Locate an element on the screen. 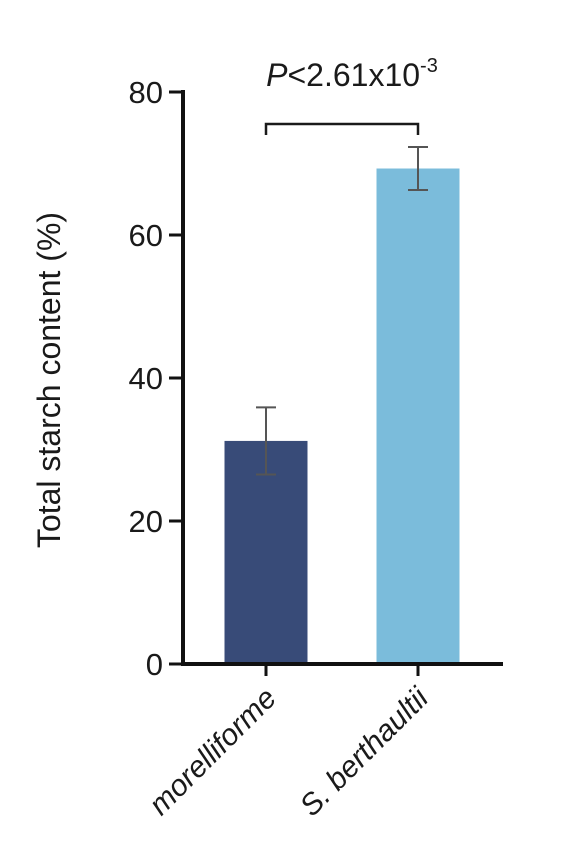 The width and height of the screenshot is (565, 863). significance-label: P<2.61x10-3 is located at coordinates (352, 74).